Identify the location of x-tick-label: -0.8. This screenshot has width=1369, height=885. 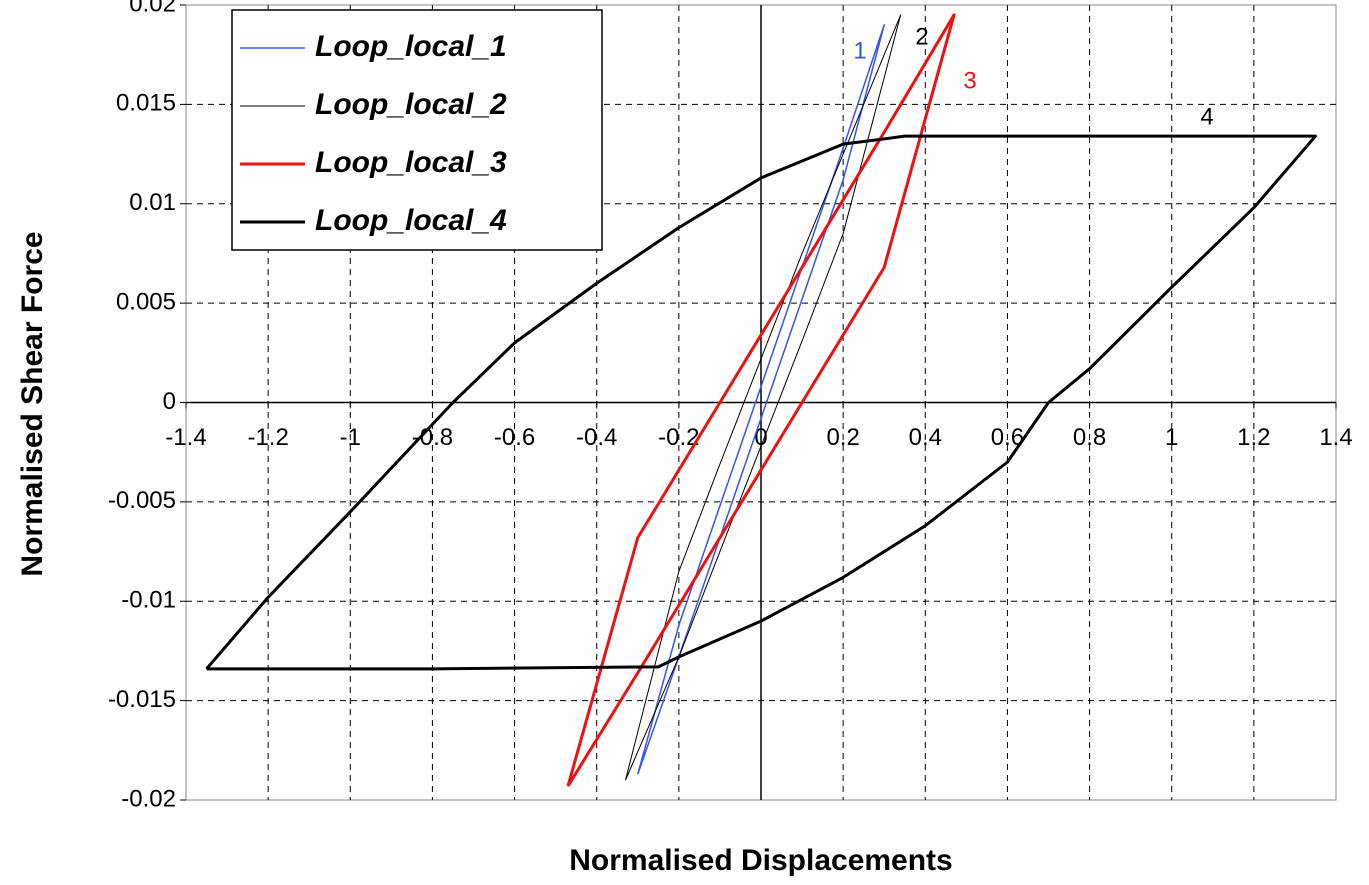
(432, 437).